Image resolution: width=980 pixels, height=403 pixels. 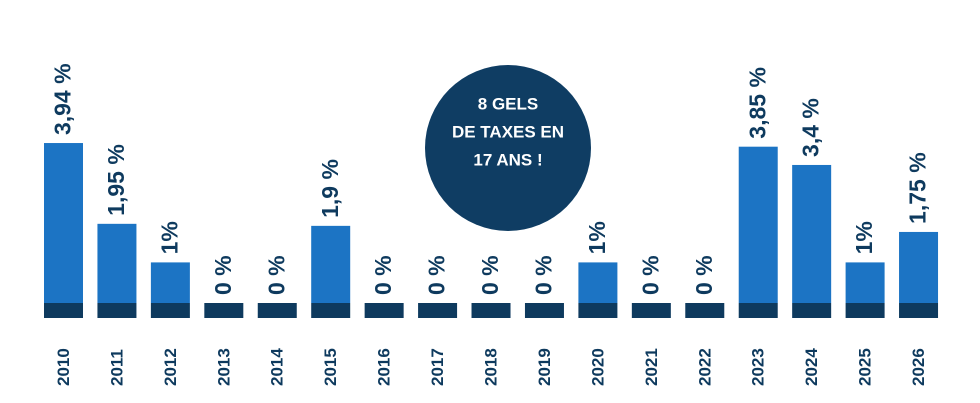 What do you see at coordinates (223, 367) in the screenshot?
I see `x-tick-label: 2013` at bounding box center [223, 367].